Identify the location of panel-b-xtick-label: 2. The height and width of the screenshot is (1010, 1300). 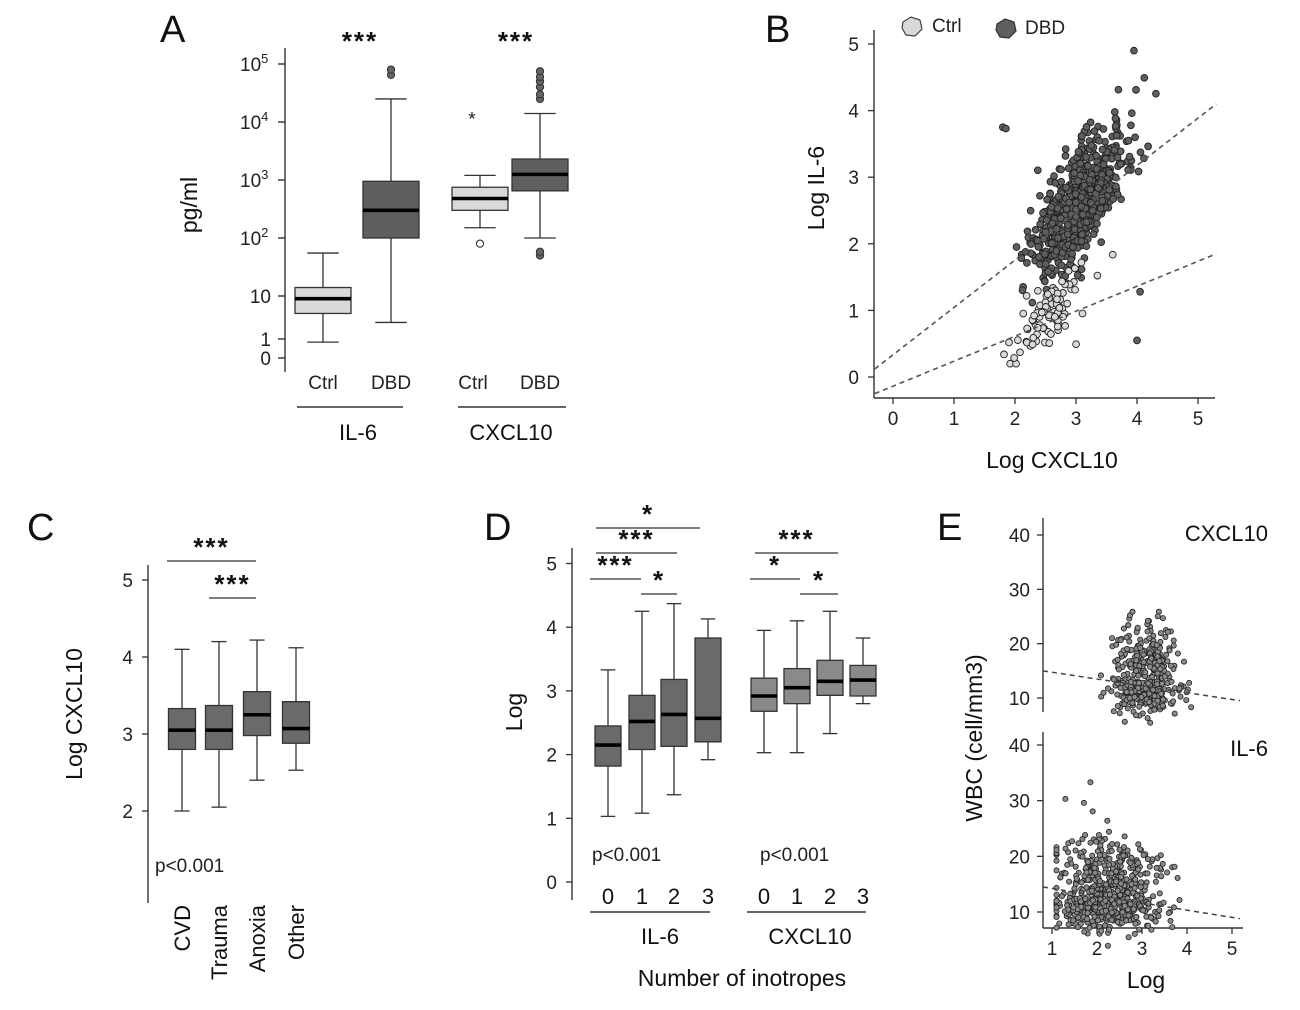
(1015, 419).